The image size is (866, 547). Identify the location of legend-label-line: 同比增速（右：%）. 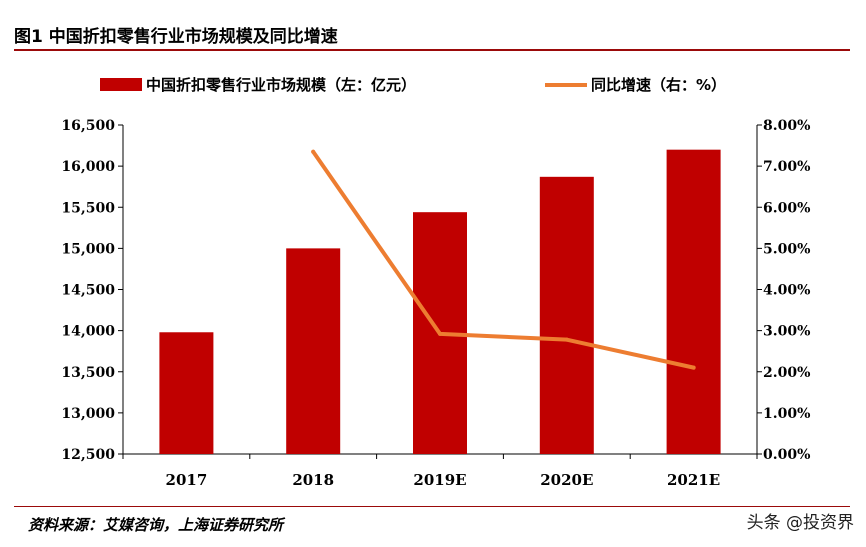
(659, 85).